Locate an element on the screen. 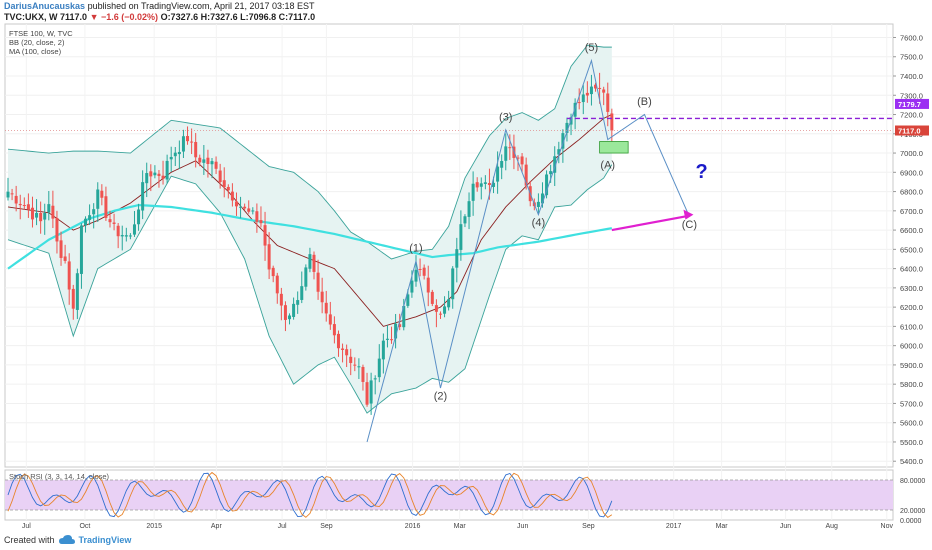  stoch-d-line is located at coordinates (310, 494).